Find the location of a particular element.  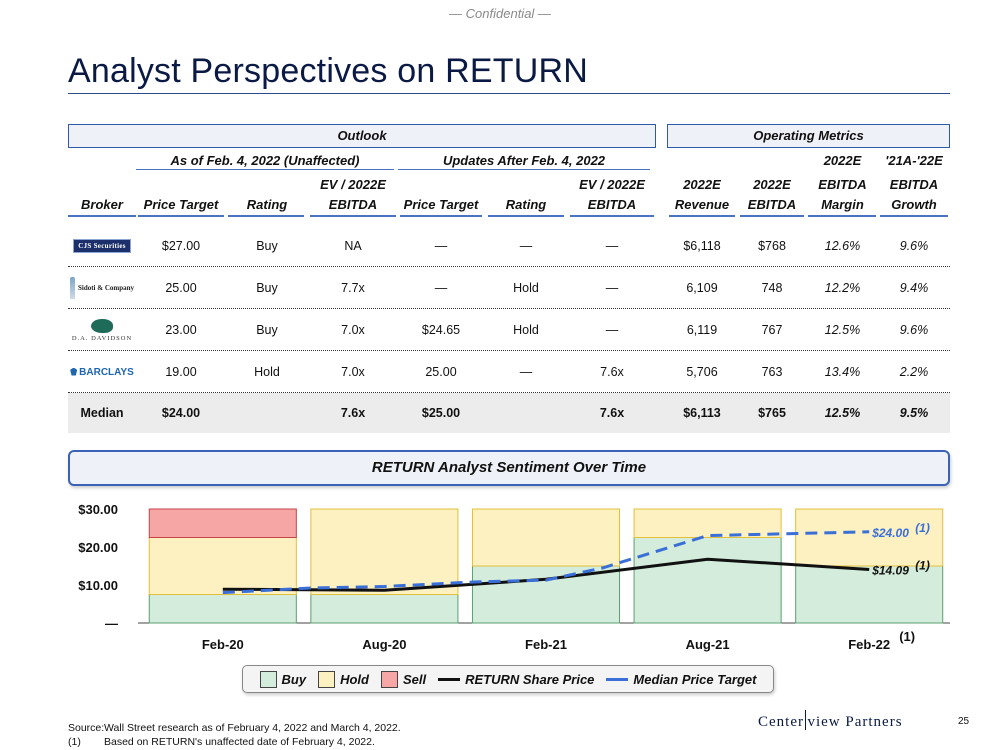

col-updated-ev-line2: EBITDA is located at coordinates (612, 204).